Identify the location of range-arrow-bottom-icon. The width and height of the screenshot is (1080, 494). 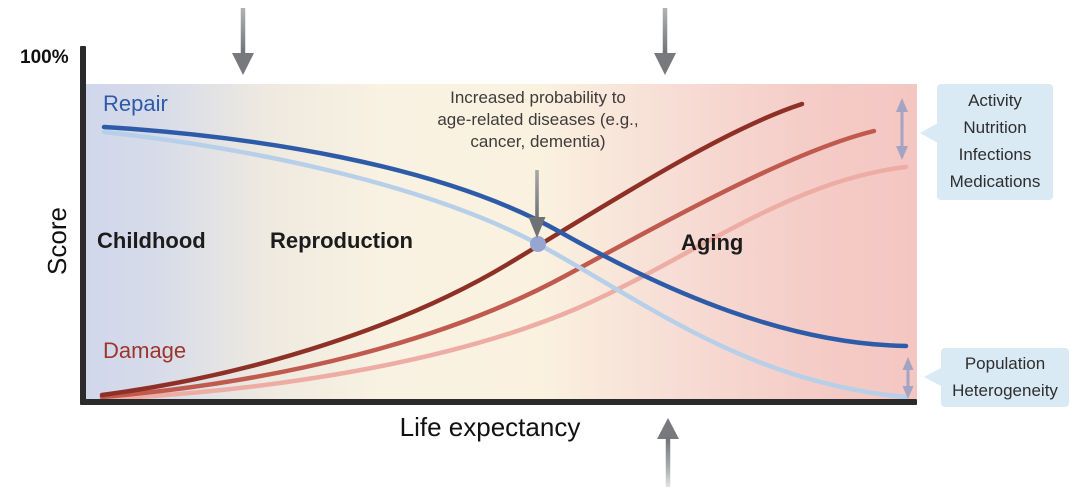
(908, 378).